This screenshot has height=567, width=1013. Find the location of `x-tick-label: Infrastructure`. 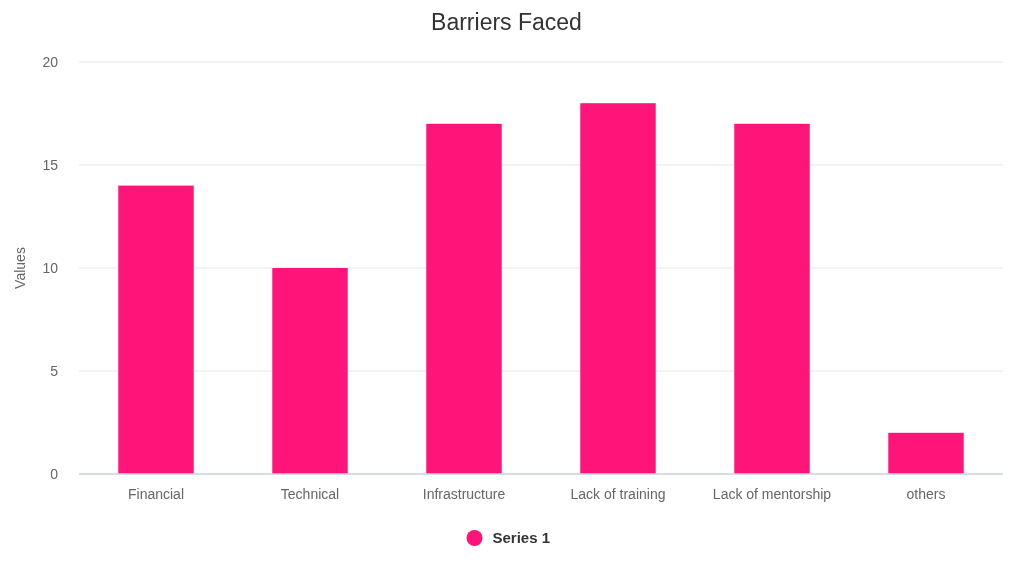

x-tick-label: Infrastructure is located at coordinates (464, 494).